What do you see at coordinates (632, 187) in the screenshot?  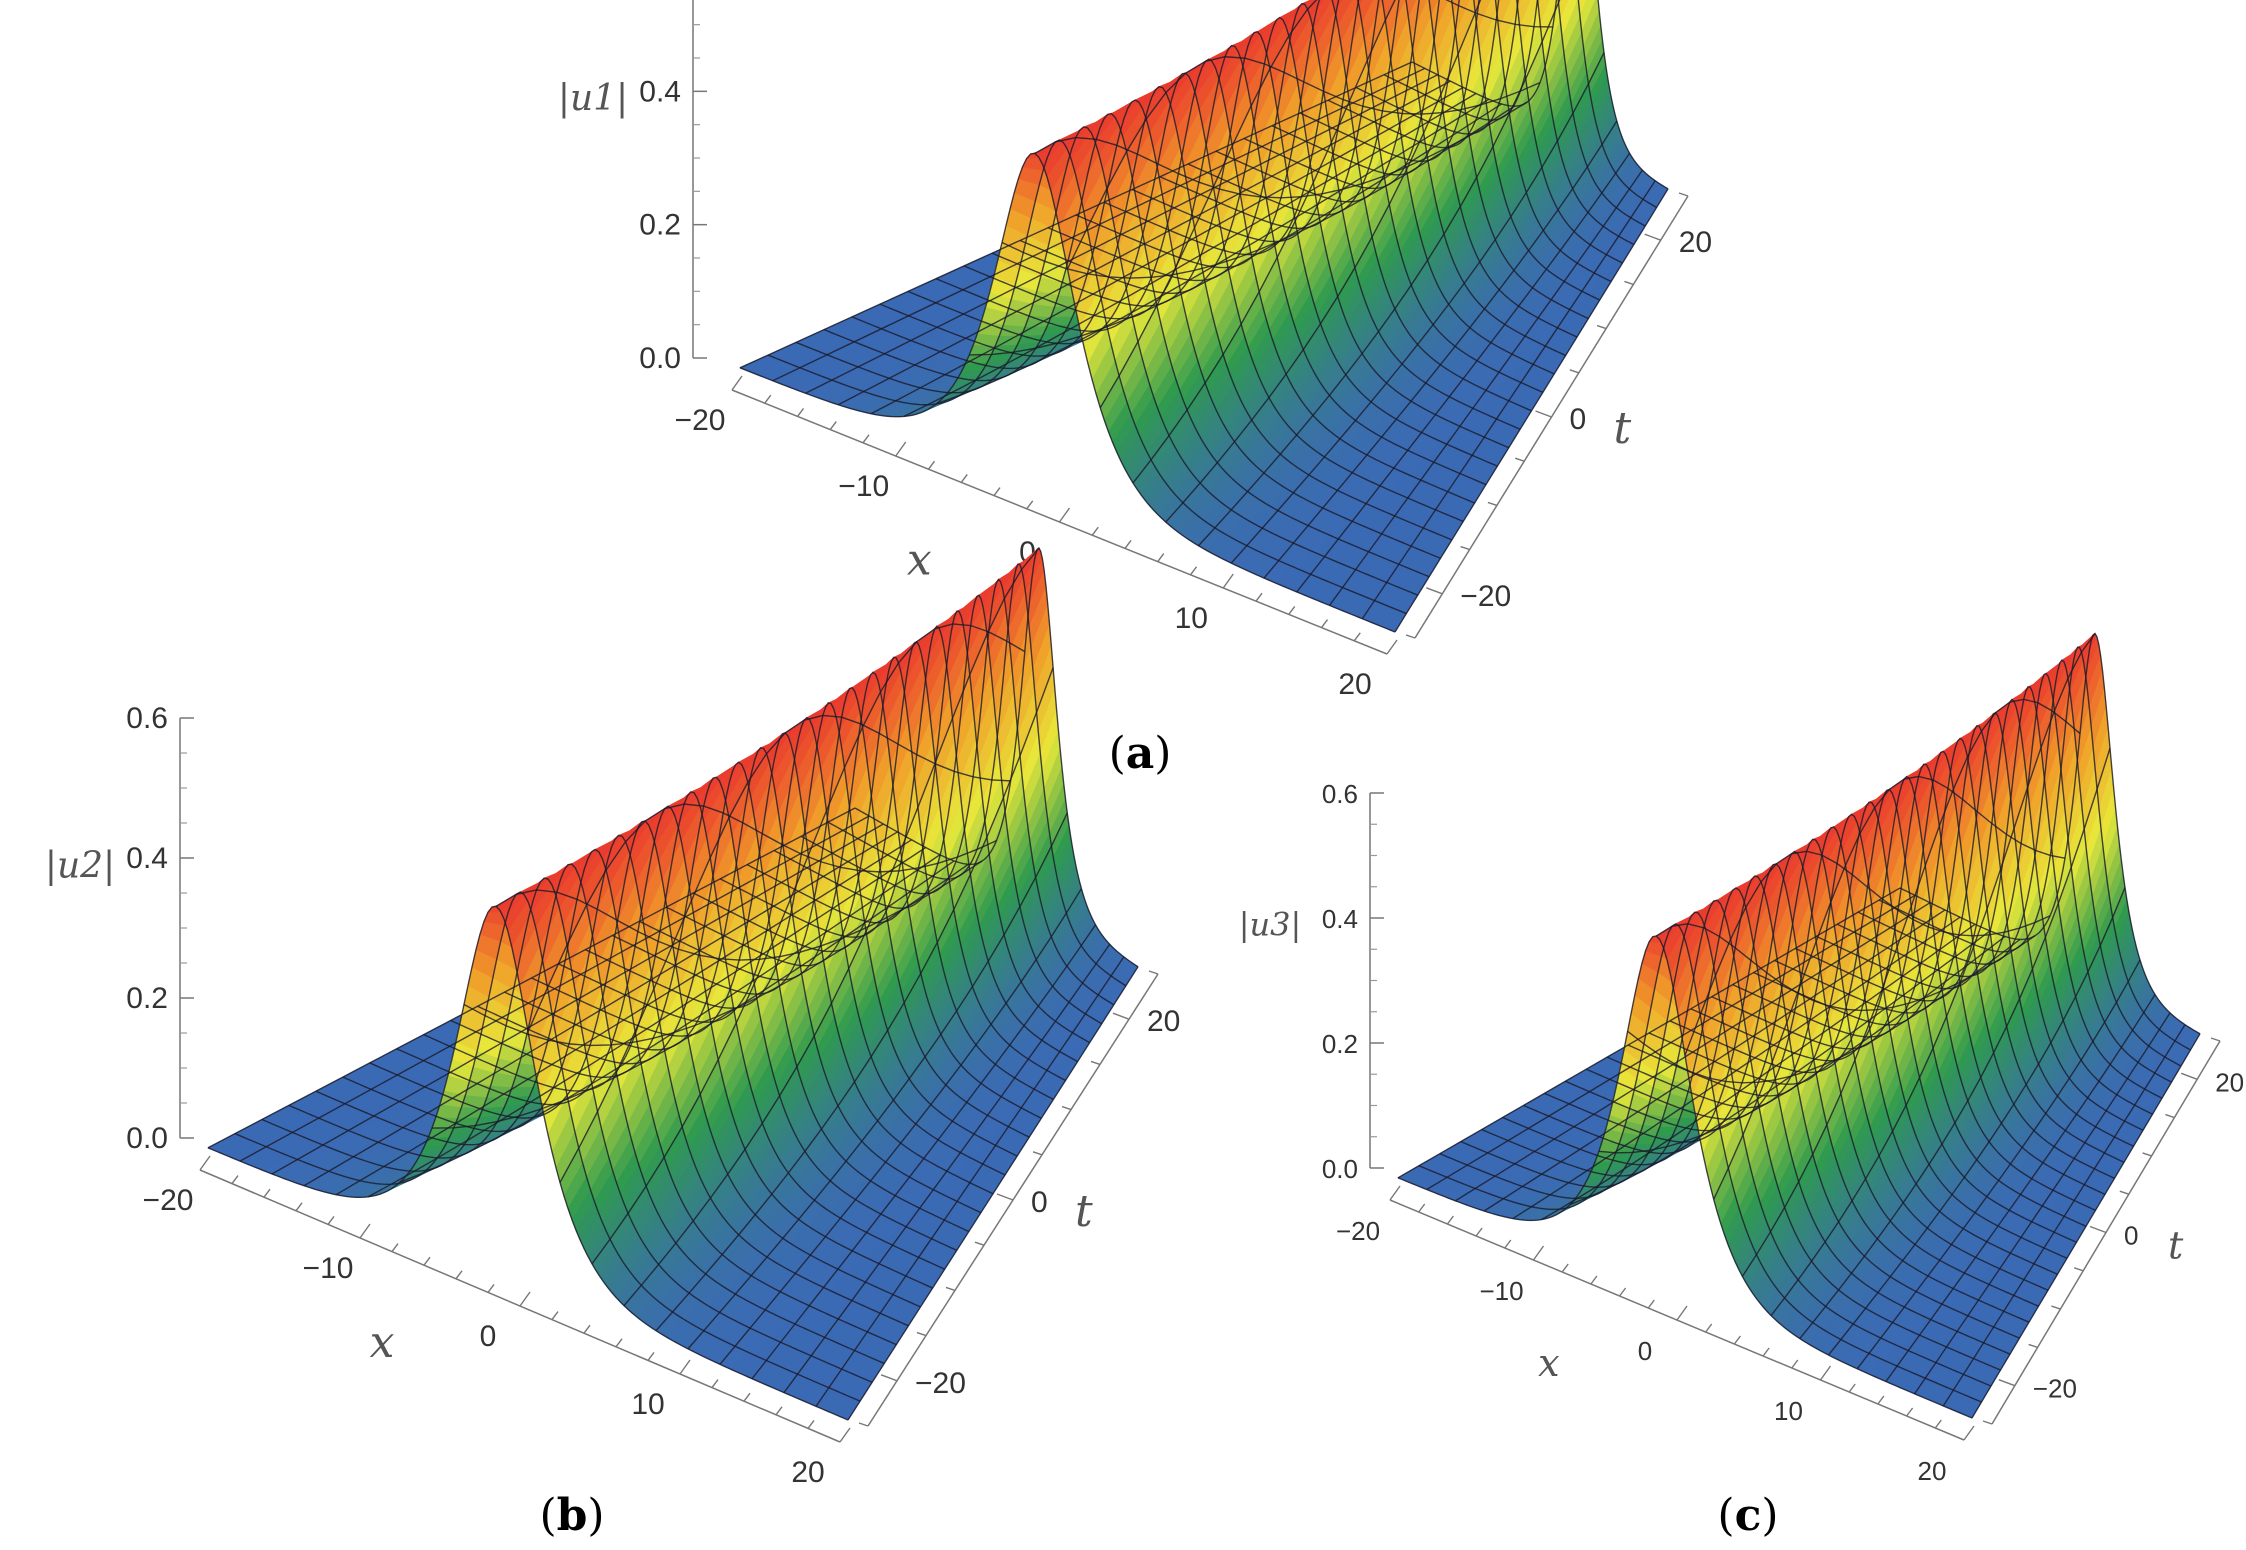 I see `z-axis: 0.00.20.40.6|u1|` at bounding box center [632, 187].